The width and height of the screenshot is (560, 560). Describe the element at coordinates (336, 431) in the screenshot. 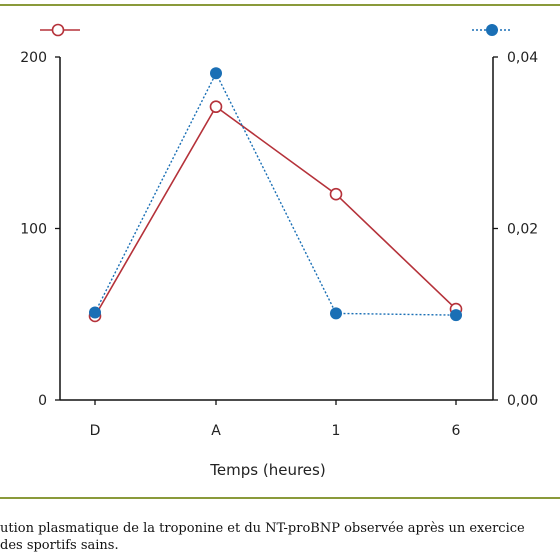

I see `x-tick-label: 1` at that location.